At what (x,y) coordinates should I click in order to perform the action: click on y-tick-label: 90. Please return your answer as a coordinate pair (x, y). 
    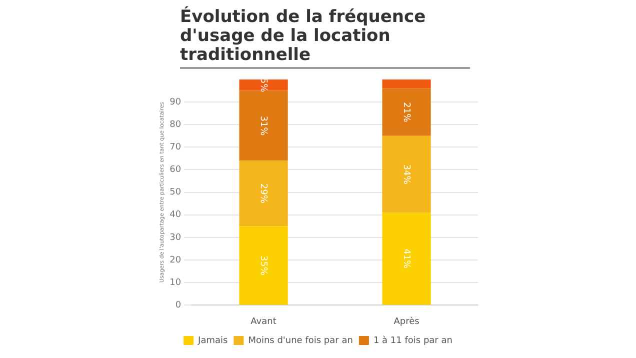
    Looking at the image, I should click on (176, 102).